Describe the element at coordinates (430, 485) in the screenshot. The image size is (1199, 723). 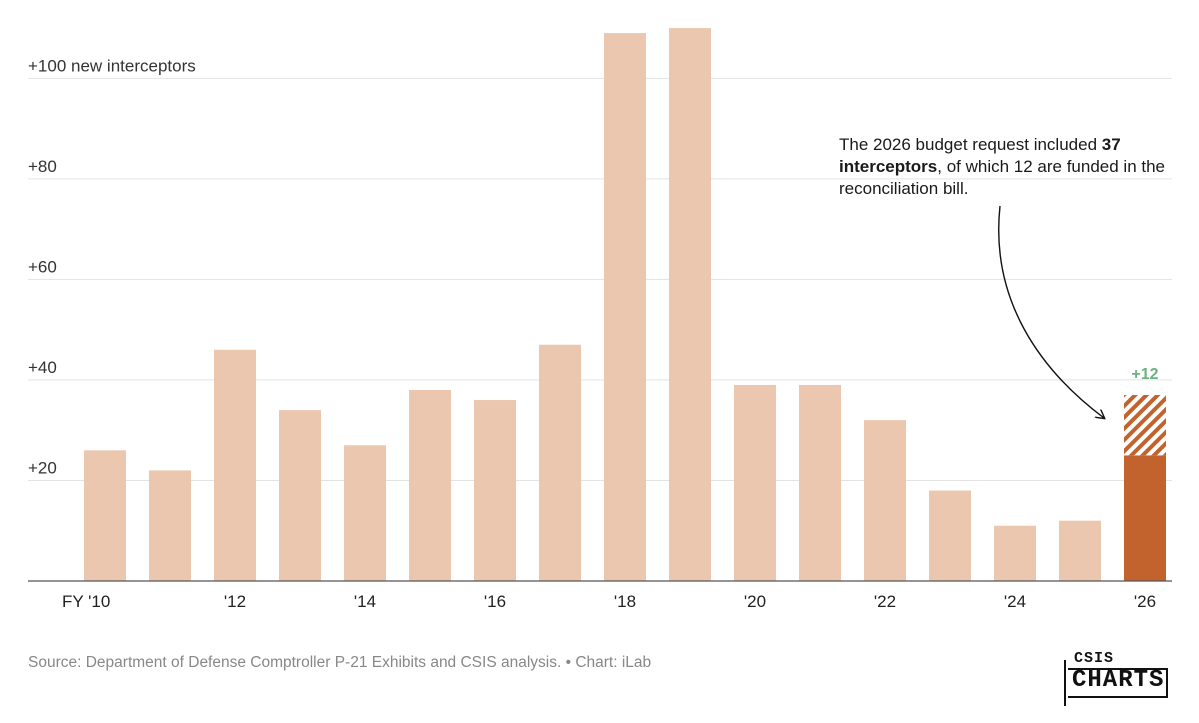
I see `bar-2015` at that location.